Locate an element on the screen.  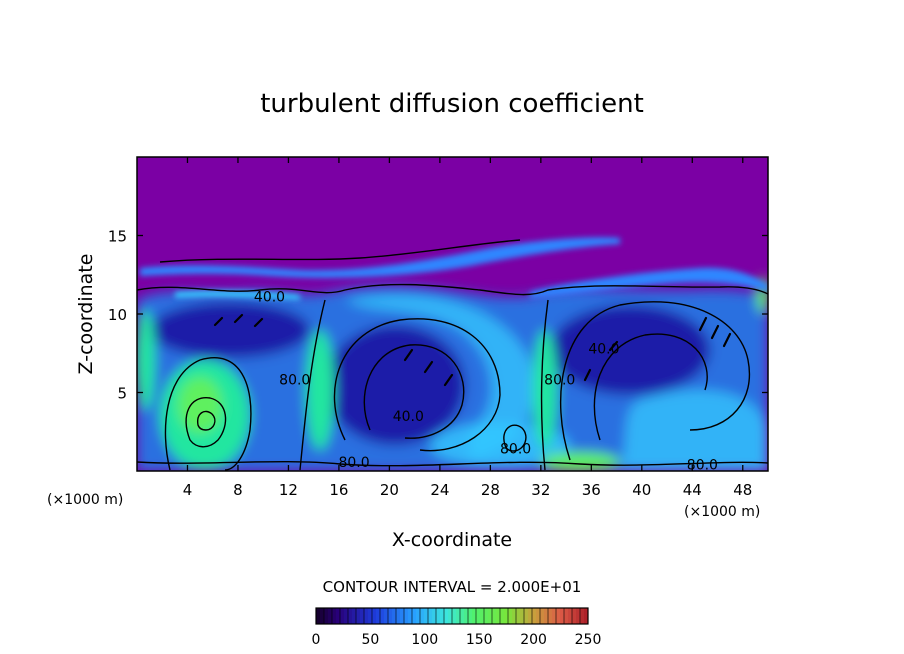
contour-filament is located at coordinates (340, 251).